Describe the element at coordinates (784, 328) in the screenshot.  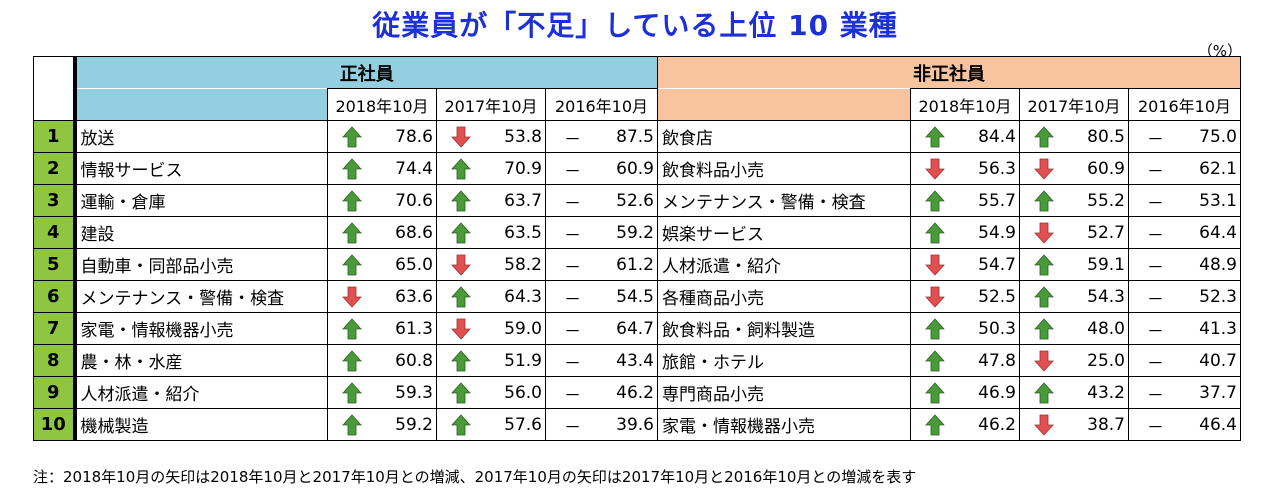
I see `non-regular-industry-cell: 飲食料品・飼料製造` at that location.